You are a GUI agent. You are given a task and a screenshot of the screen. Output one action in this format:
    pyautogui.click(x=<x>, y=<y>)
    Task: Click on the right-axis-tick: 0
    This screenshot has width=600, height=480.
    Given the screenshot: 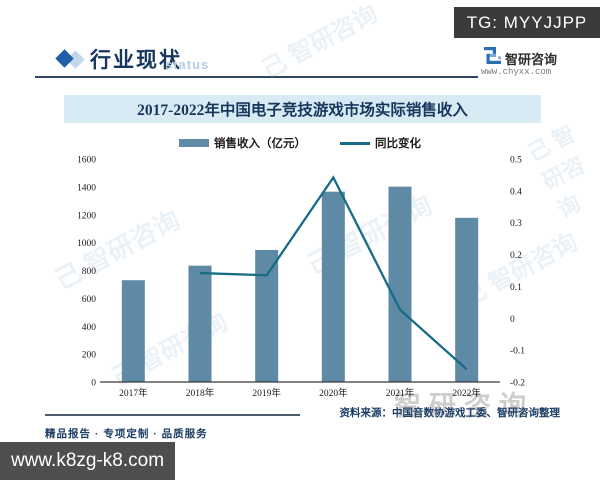 What is the action you would take?
    pyautogui.click(x=512, y=320)
    